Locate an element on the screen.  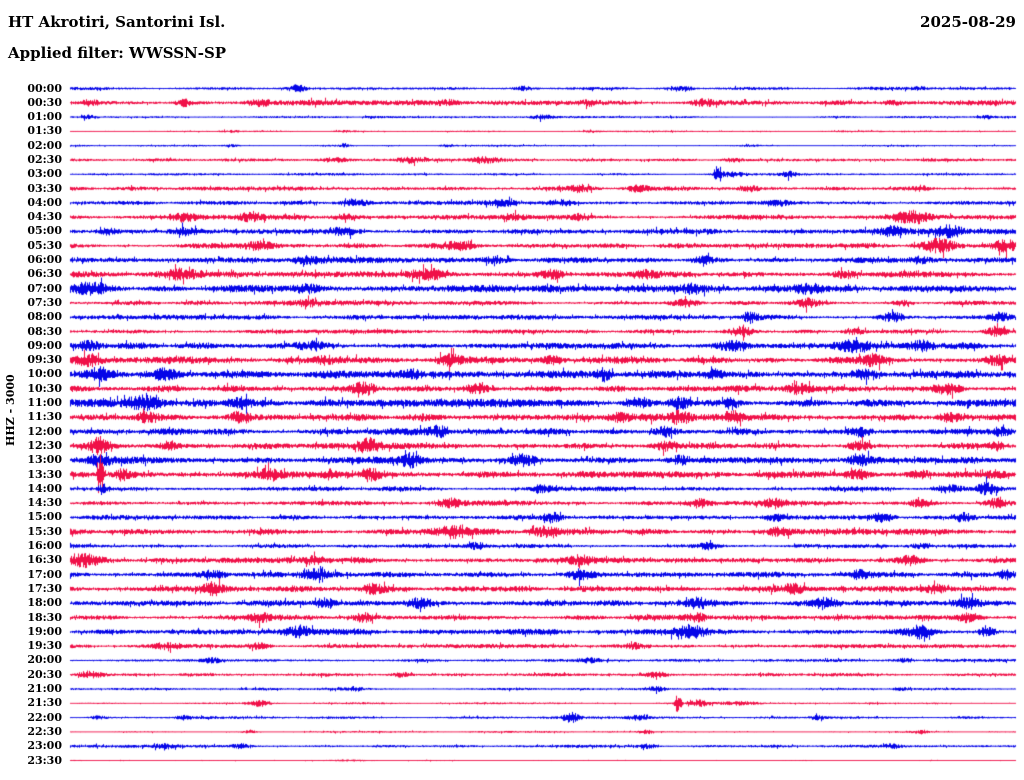
time-label: 17:30 is located at coordinates (44, 588).